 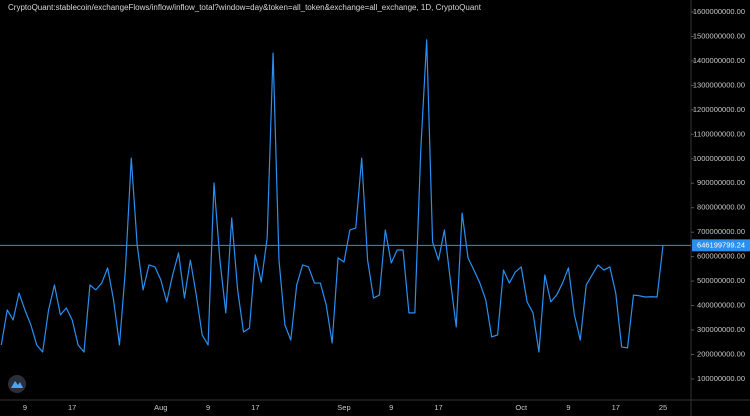 I want to click on x-tick-label: Sep, so click(x=343, y=407).